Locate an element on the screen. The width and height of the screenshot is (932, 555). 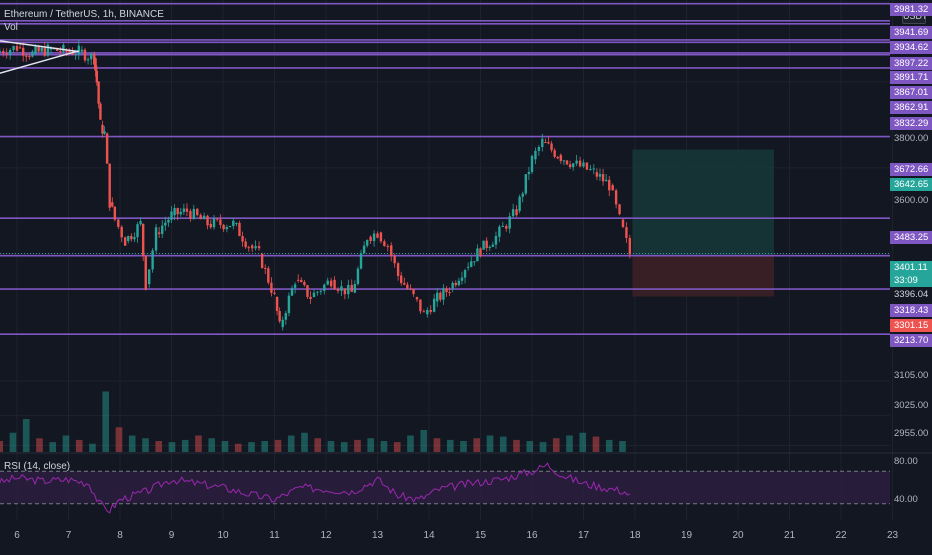
position-loss-zone is located at coordinates (703, 276).